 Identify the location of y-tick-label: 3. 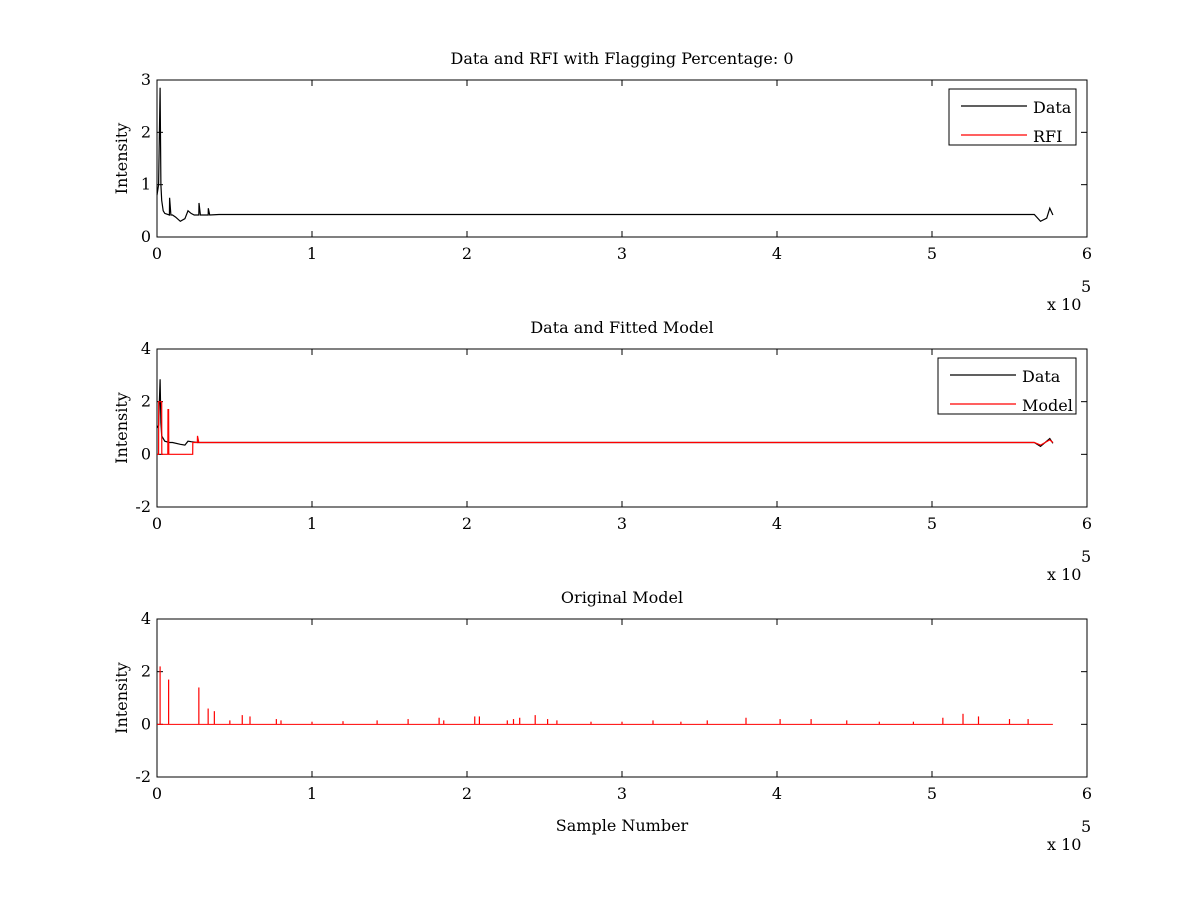
(146, 79).